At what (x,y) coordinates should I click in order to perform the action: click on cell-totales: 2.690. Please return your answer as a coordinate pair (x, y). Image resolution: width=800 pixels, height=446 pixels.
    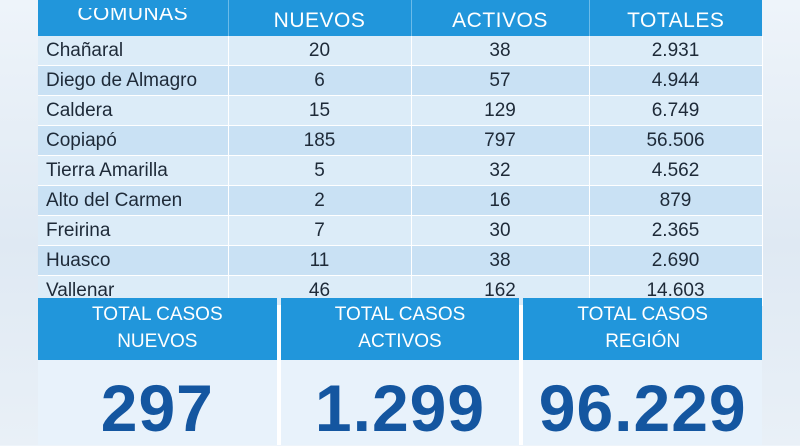
    Looking at the image, I should click on (676, 260).